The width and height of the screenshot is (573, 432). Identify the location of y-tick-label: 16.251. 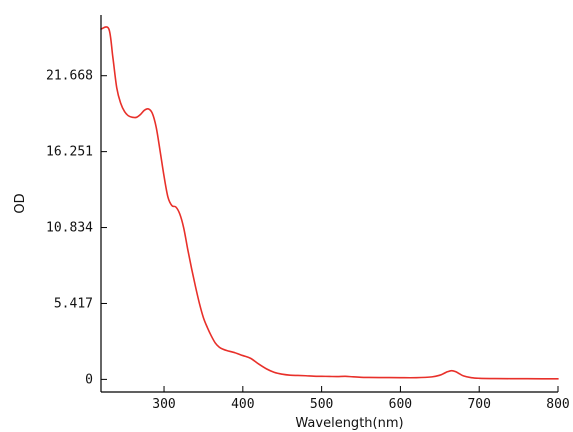
(69, 152).